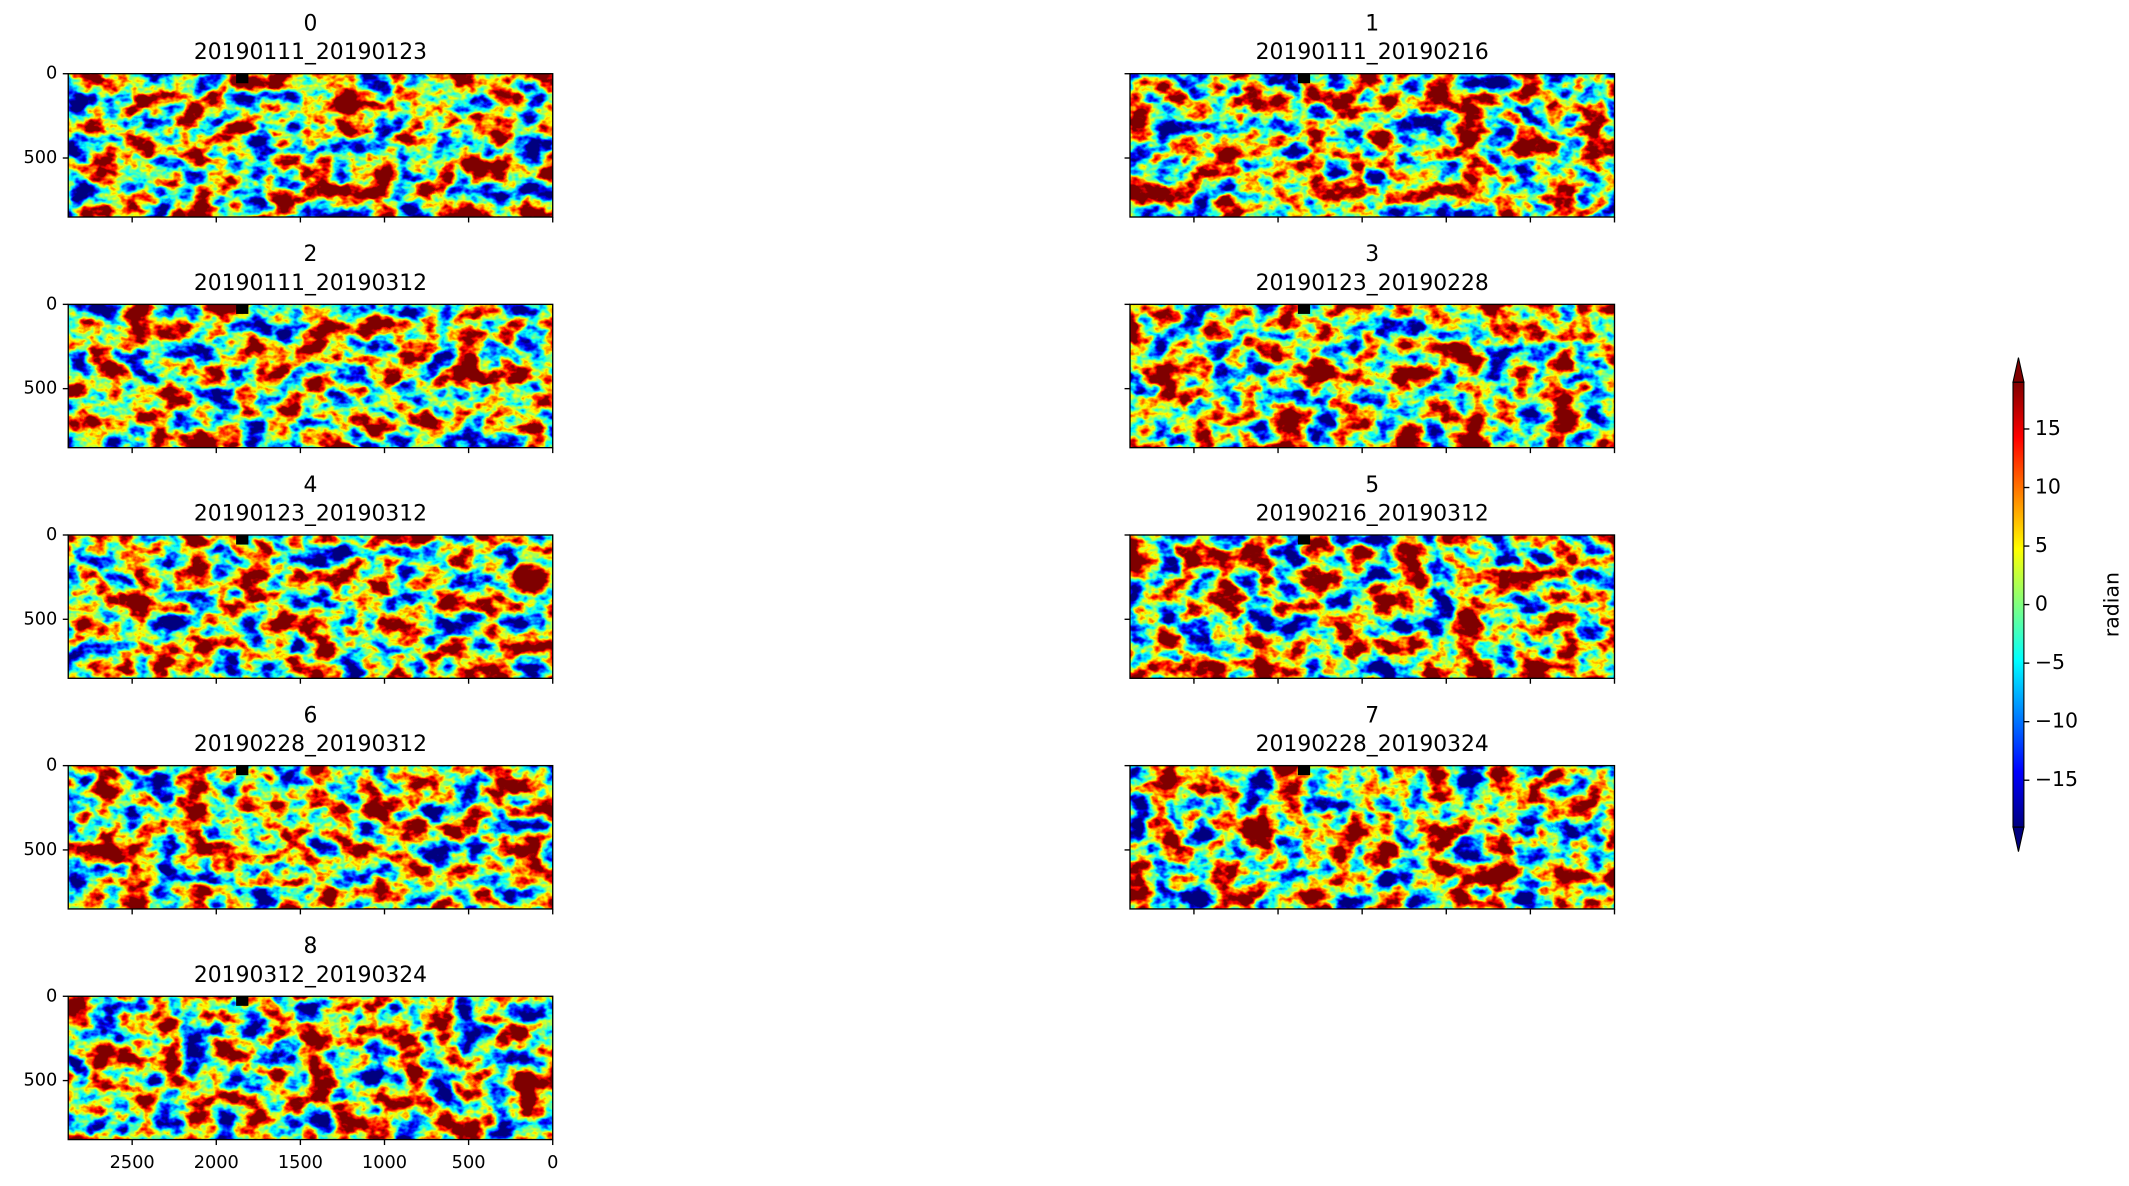 The height and width of the screenshot is (1186, 2129). I want to click on colorbar-tick-label: −5, so click(2050, 662).